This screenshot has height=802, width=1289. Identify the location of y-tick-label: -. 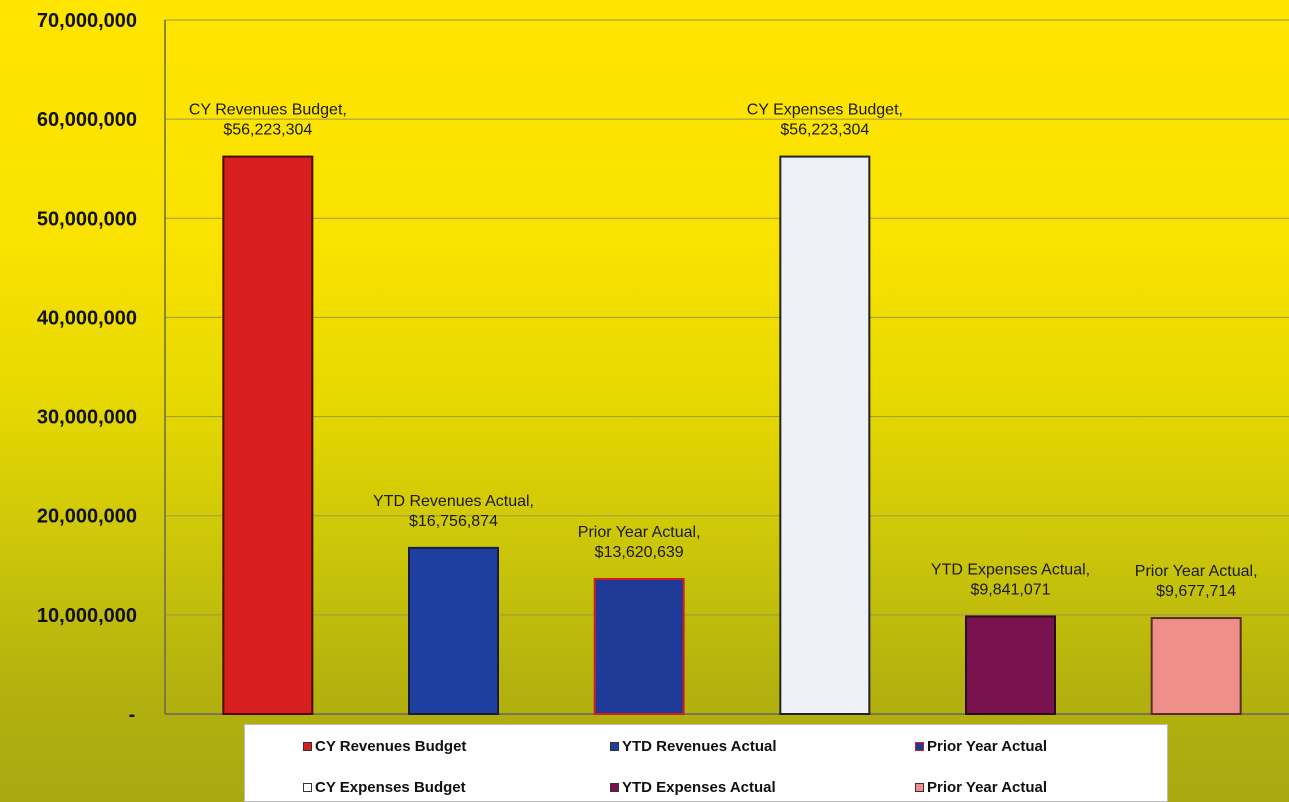
(132, 715).